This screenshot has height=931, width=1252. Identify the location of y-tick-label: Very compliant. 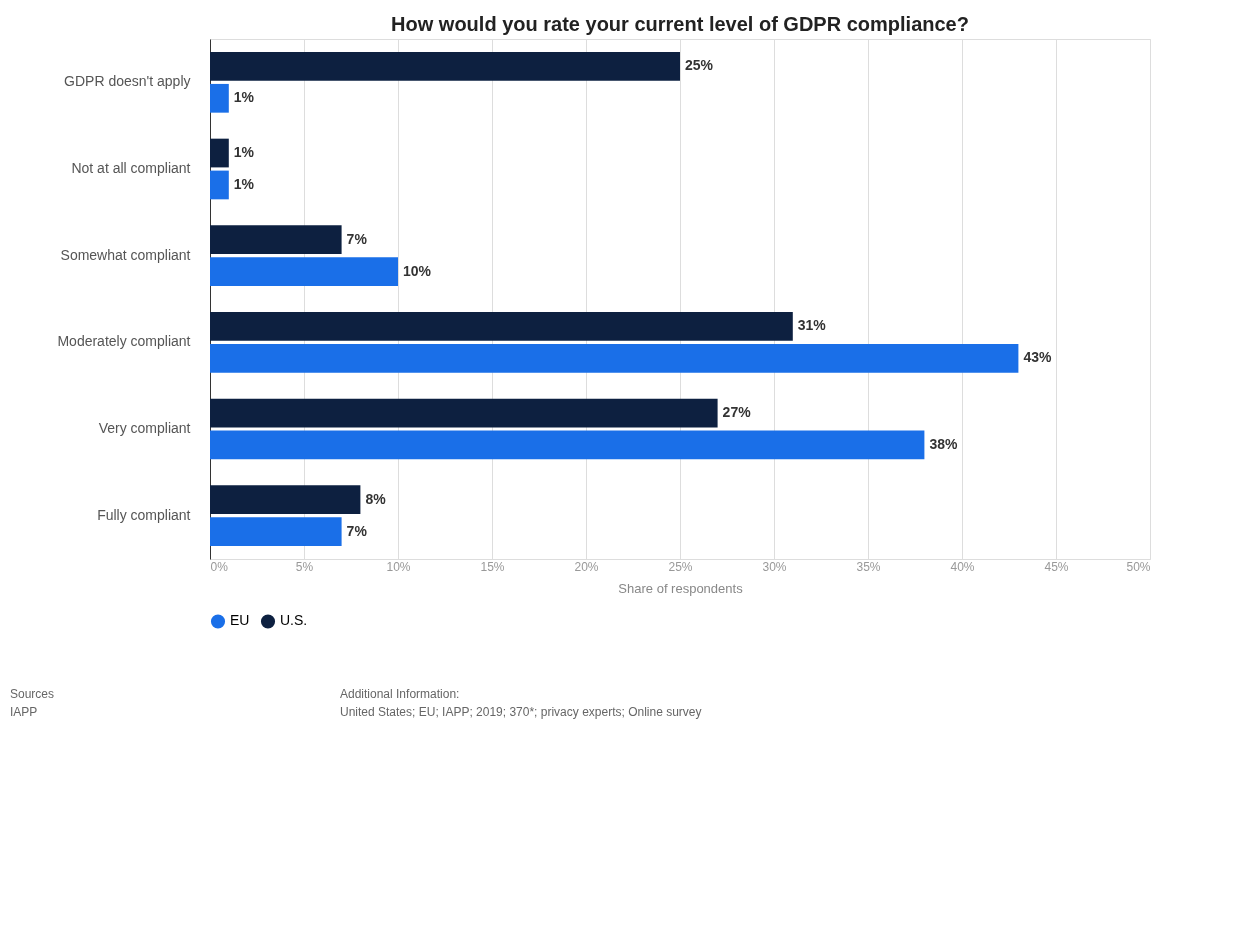
(144, 428).